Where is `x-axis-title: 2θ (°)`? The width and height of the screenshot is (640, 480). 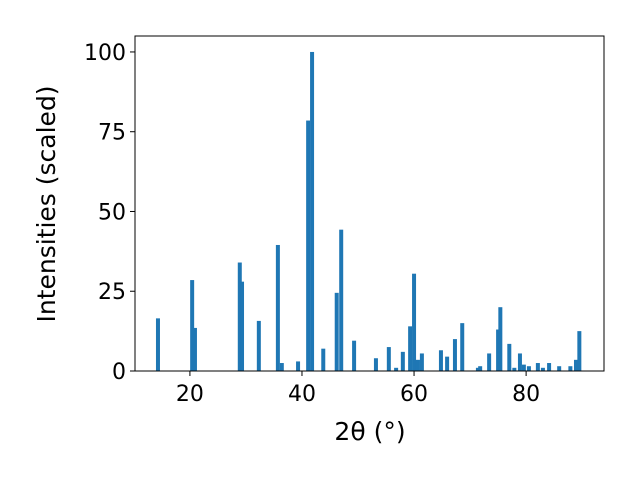
x-axis-title: 2θ (°) is located at coordinates (369, 431).